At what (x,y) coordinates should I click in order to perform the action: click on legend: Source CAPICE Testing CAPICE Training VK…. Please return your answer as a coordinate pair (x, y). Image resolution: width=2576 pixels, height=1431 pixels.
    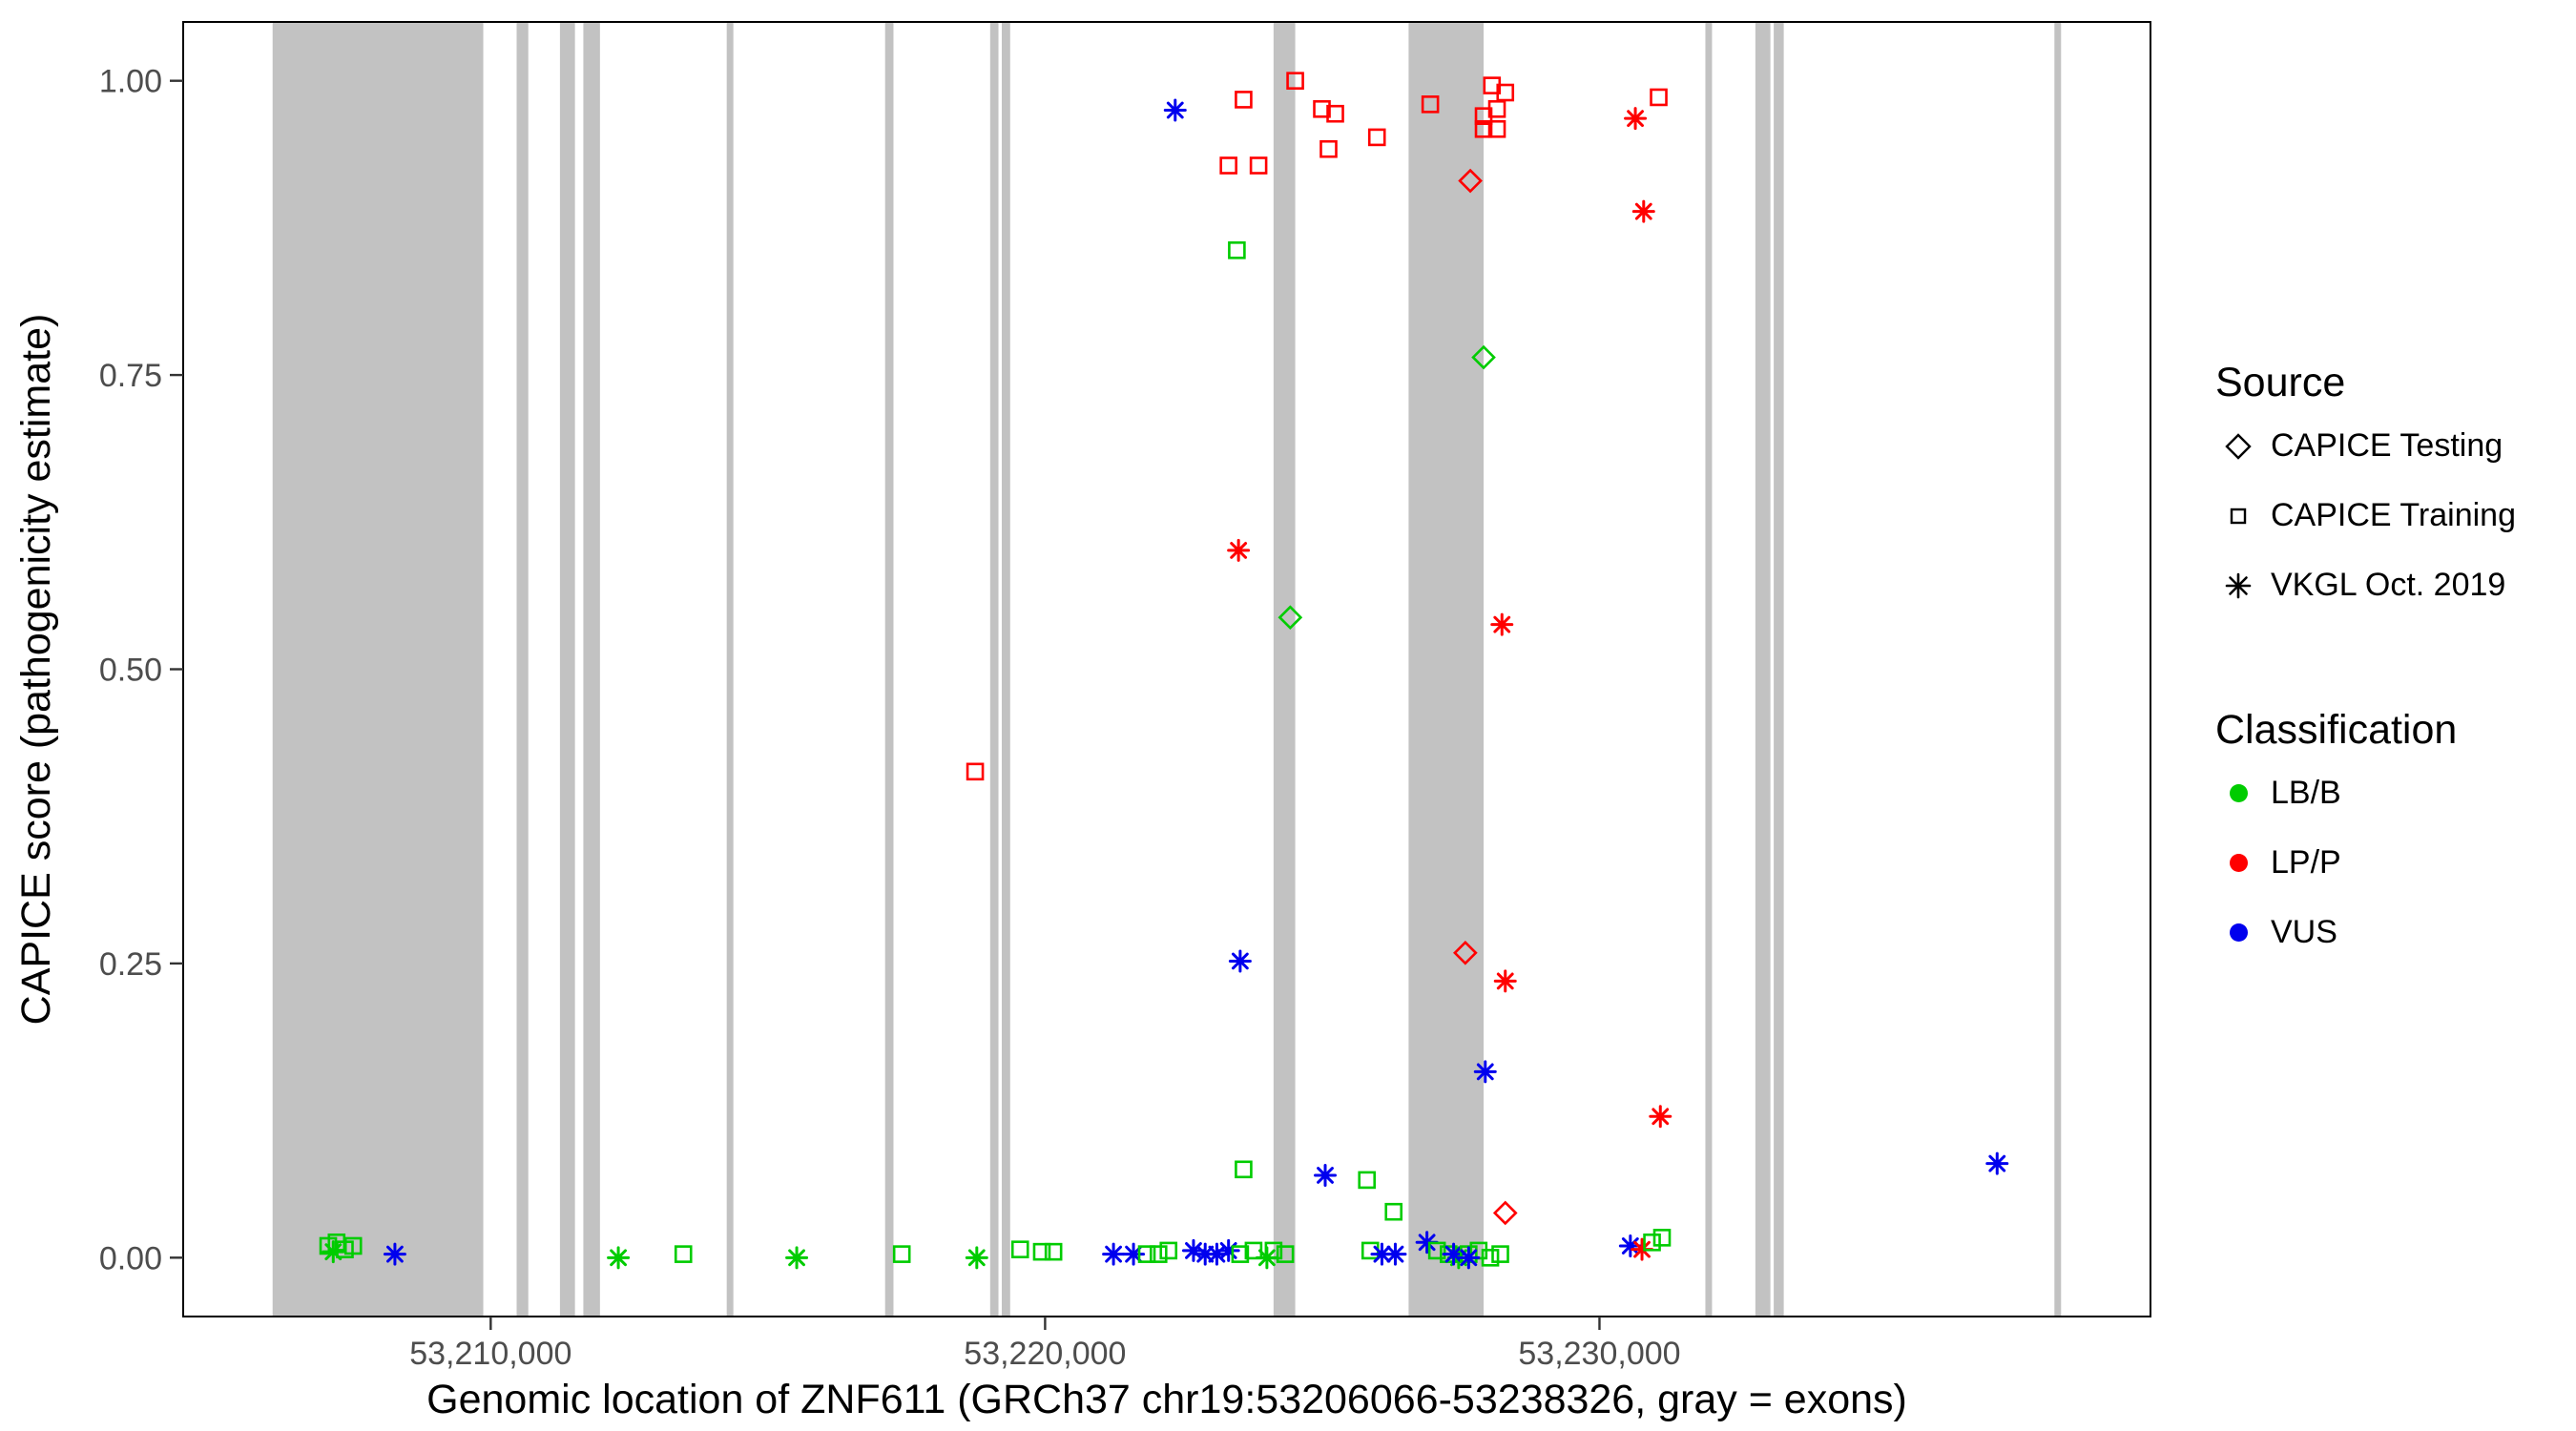
    Looking at the image, I should click on (2365, 660).